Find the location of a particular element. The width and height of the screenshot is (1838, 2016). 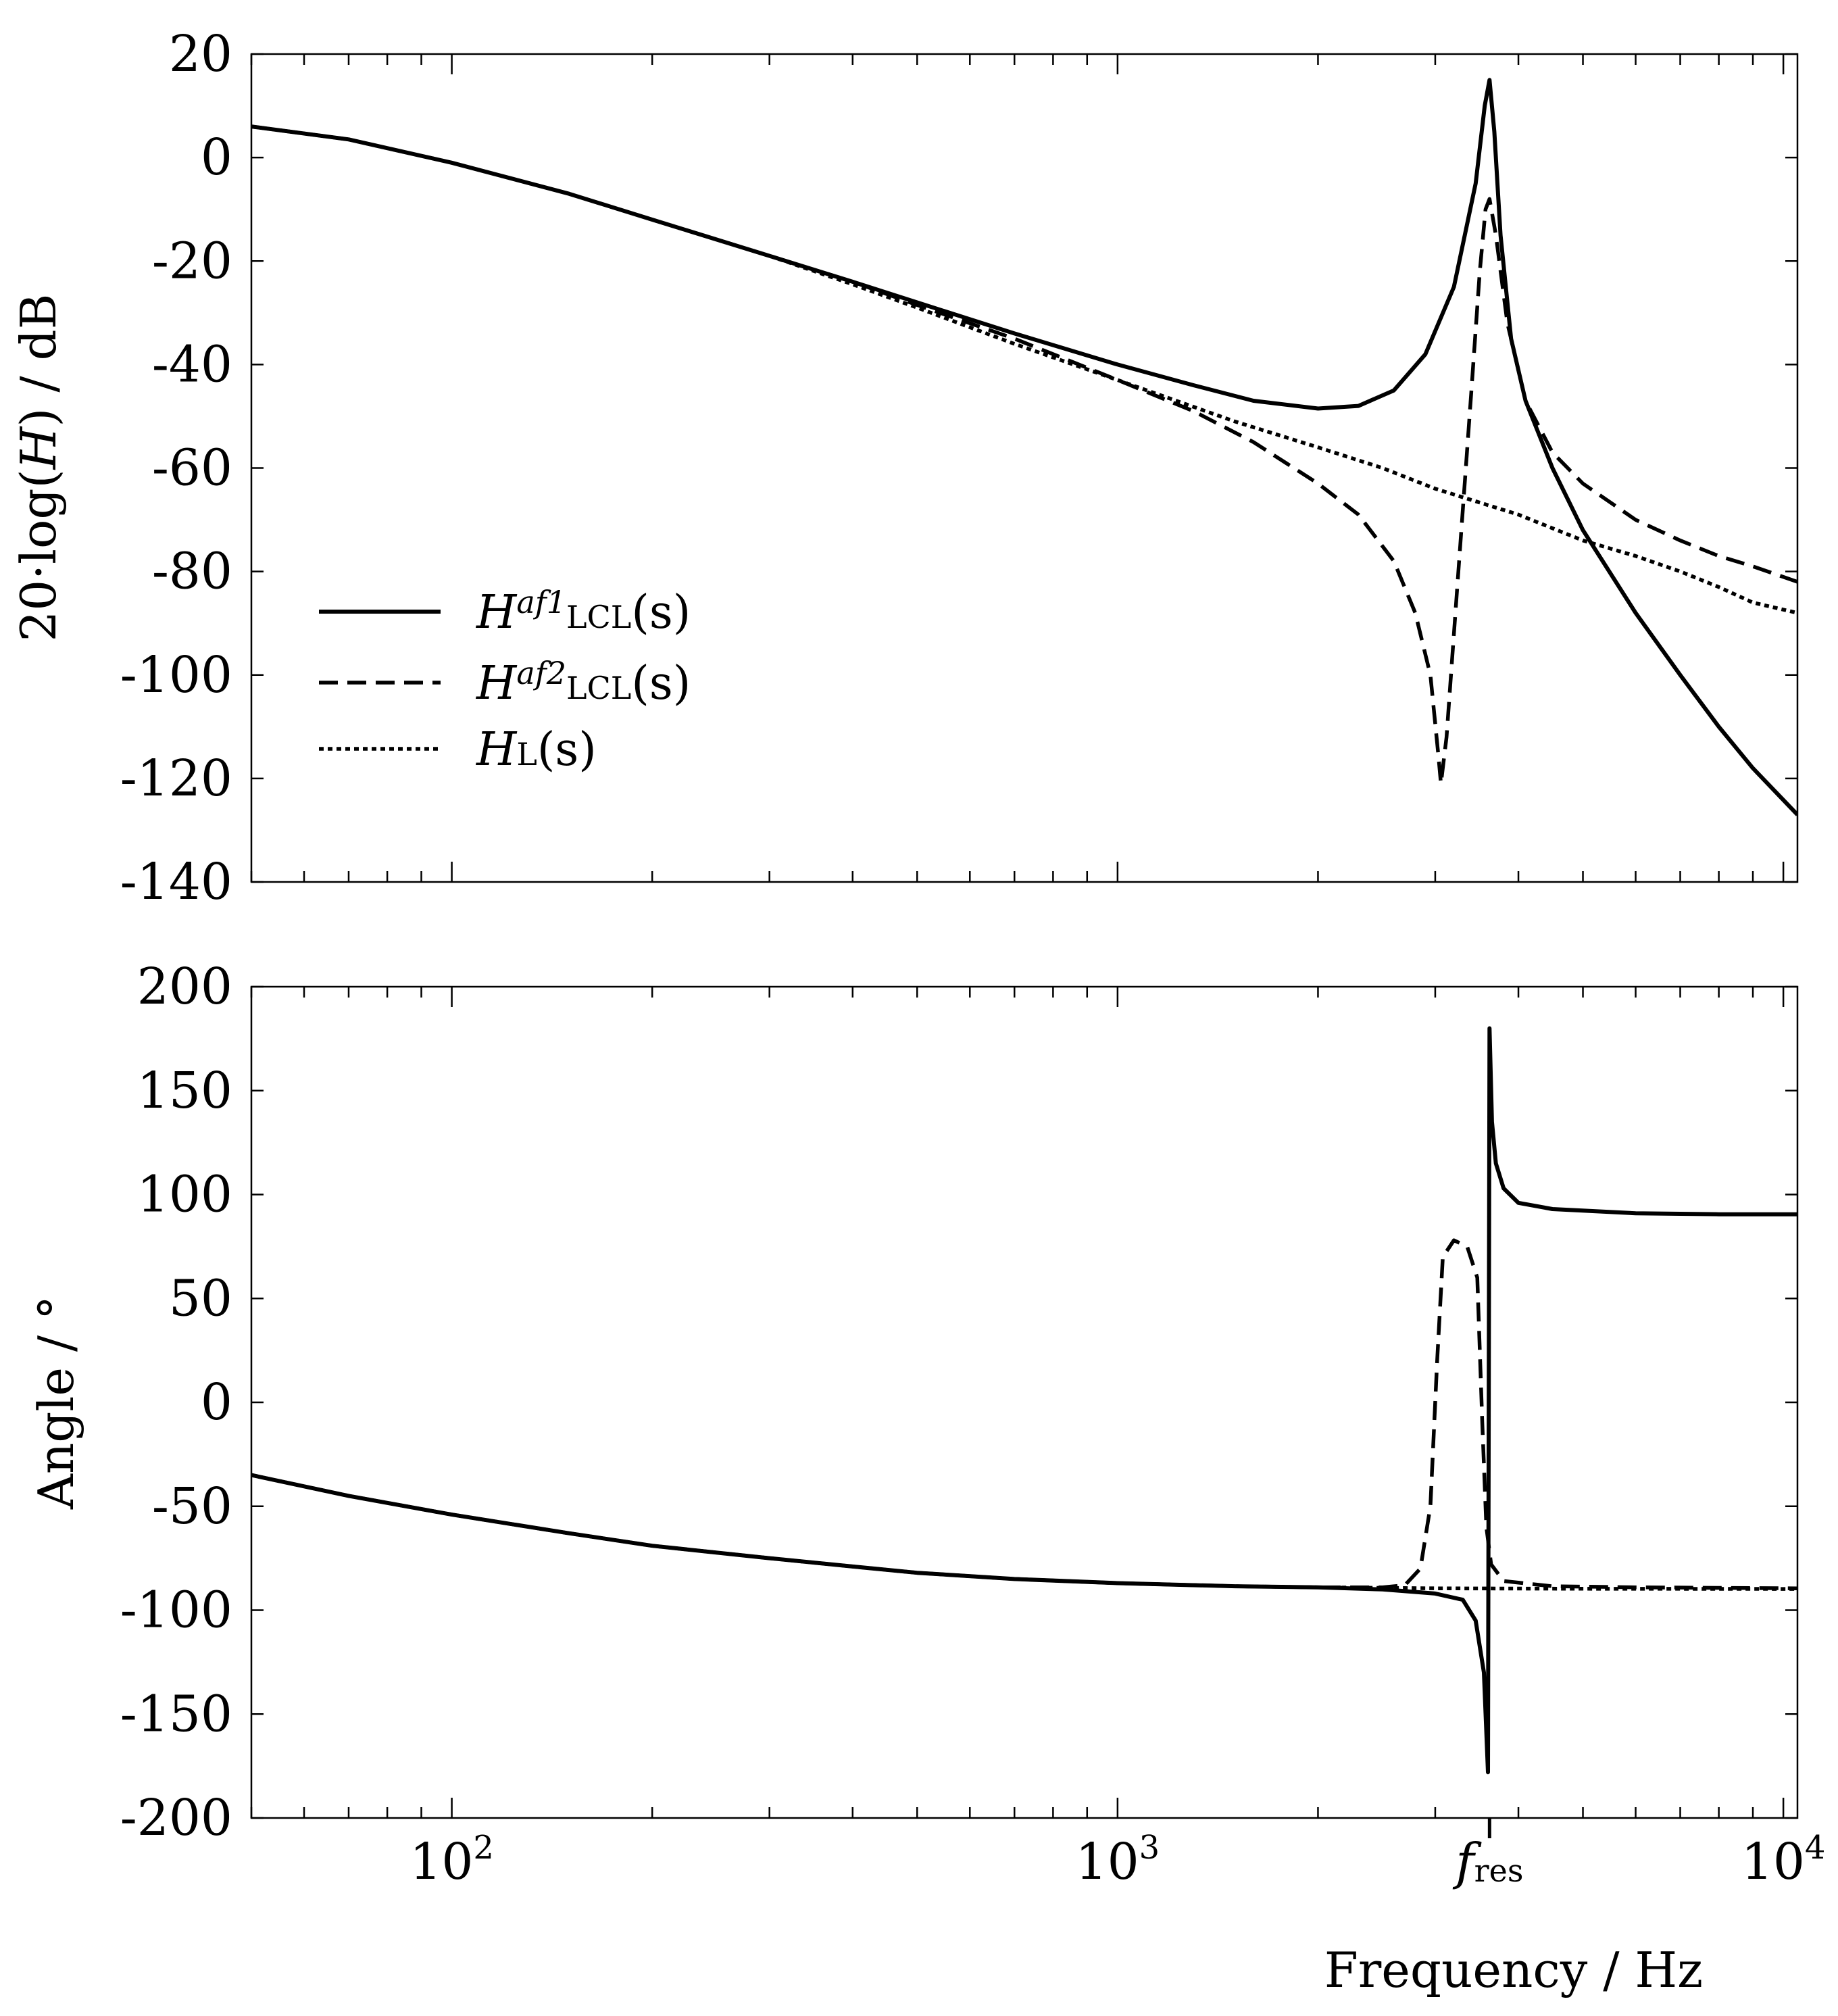

legend-label: HL(s) is located at coordinates (536, 750).